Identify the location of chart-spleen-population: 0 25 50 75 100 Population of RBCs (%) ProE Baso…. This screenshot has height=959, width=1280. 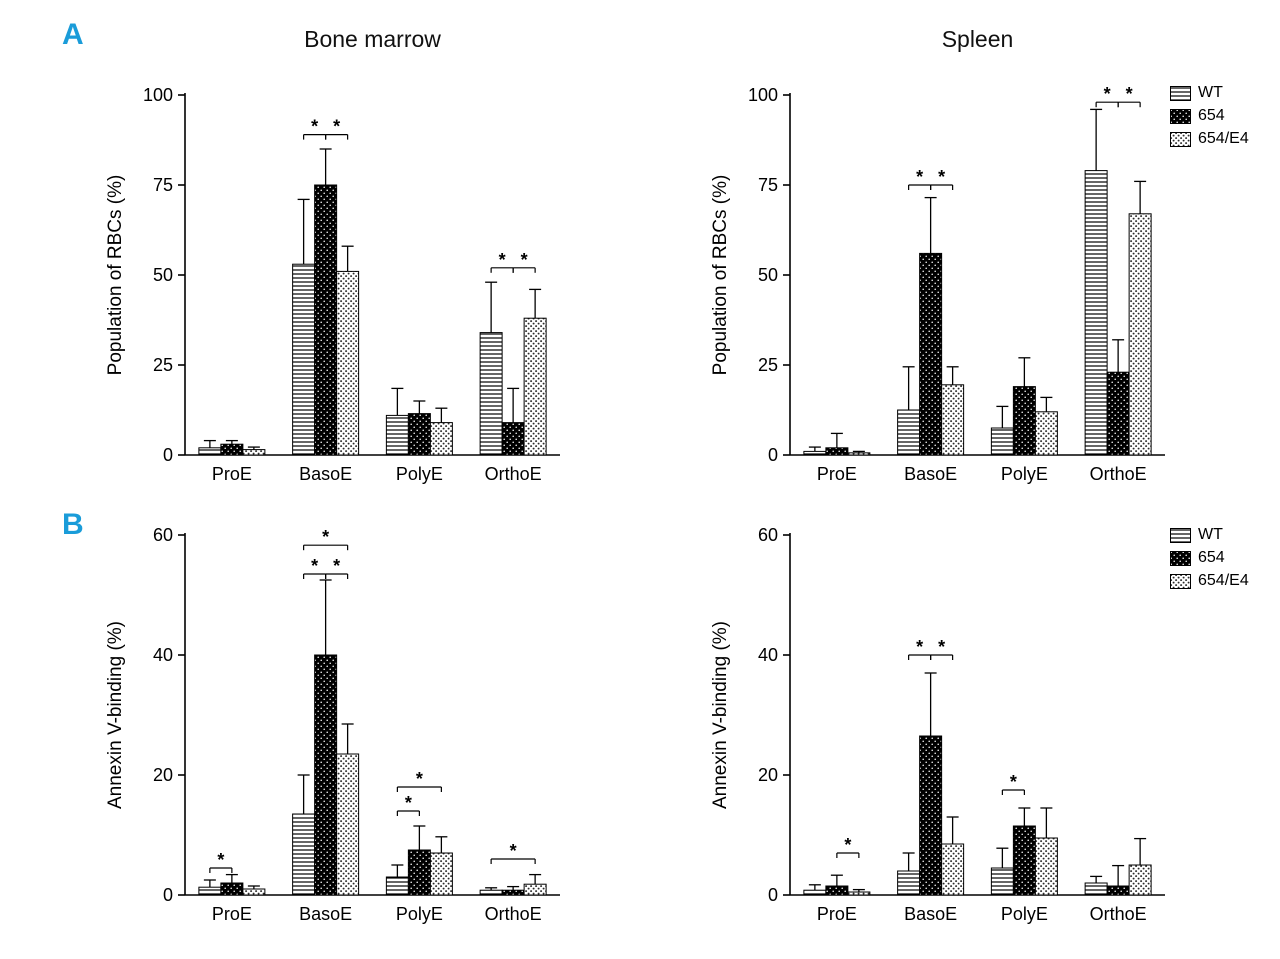
(937, 284).